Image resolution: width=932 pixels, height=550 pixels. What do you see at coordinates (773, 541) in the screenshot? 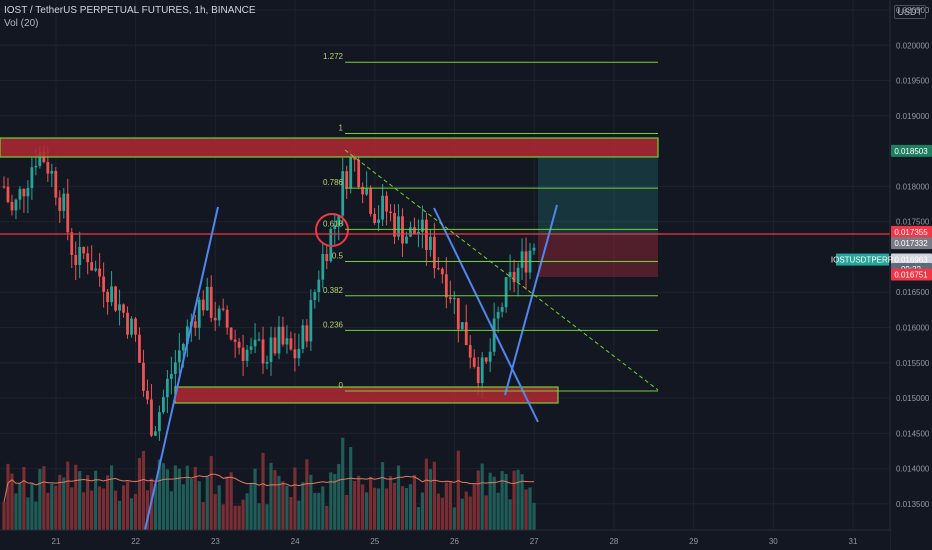
I see `time-tick-label: 30` at bounding box center [773, 541].